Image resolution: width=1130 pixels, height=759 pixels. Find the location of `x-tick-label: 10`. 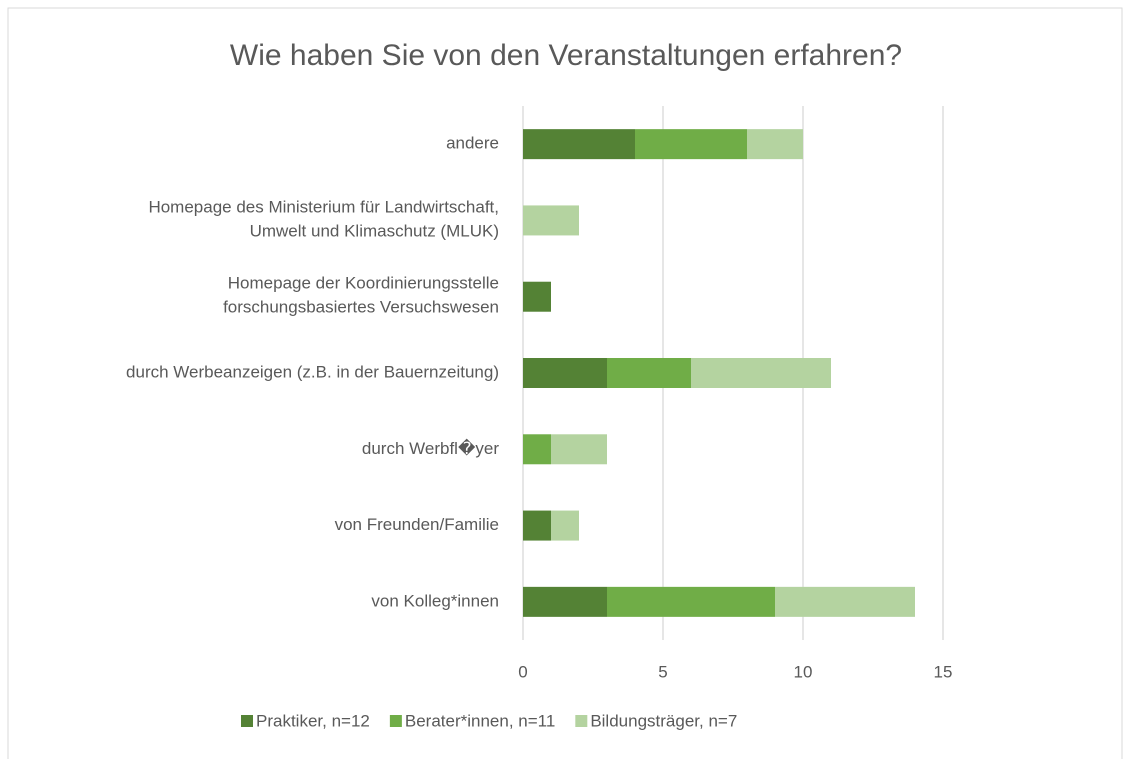

x-tick-label: 10 is located at coordinates (803, 671).